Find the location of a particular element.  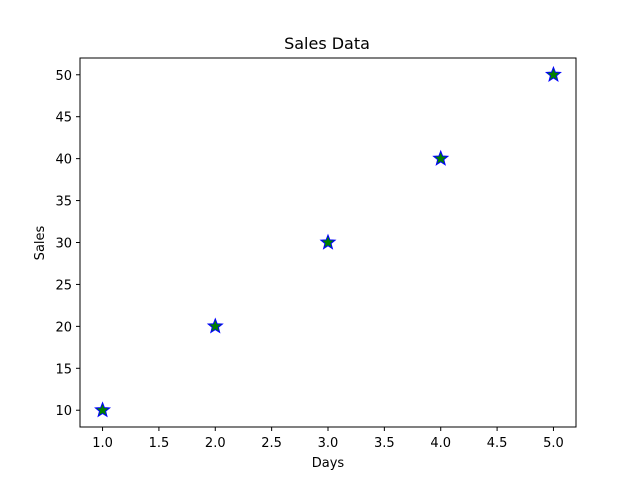

x-tick-label: 3.5 is located at coordinates (384, 443).